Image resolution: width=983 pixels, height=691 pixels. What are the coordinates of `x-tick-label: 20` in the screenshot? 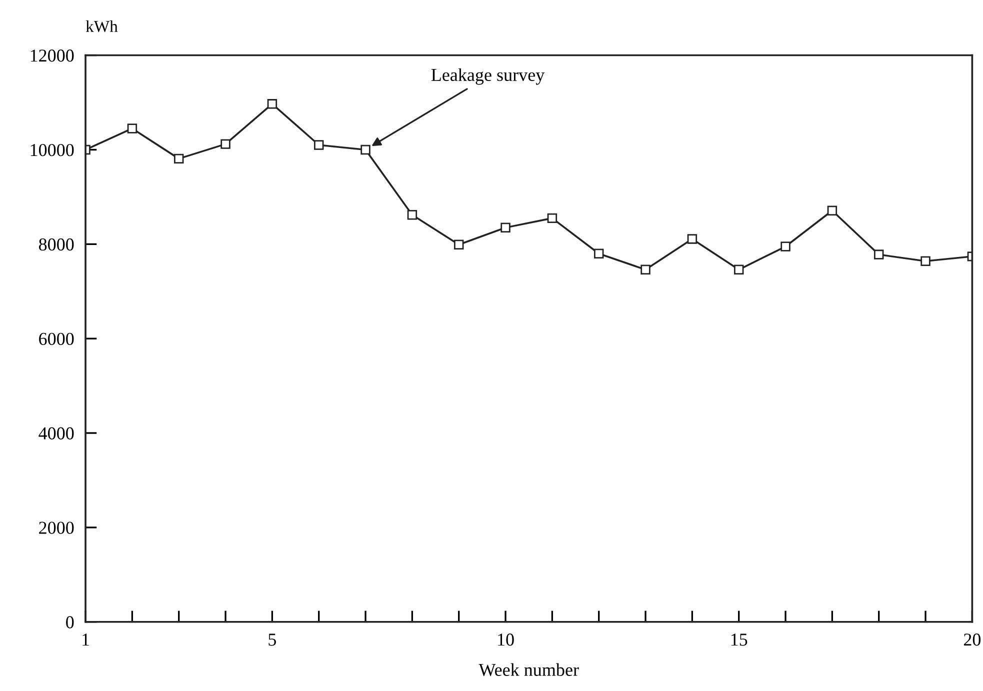 It's located at (972, 640).